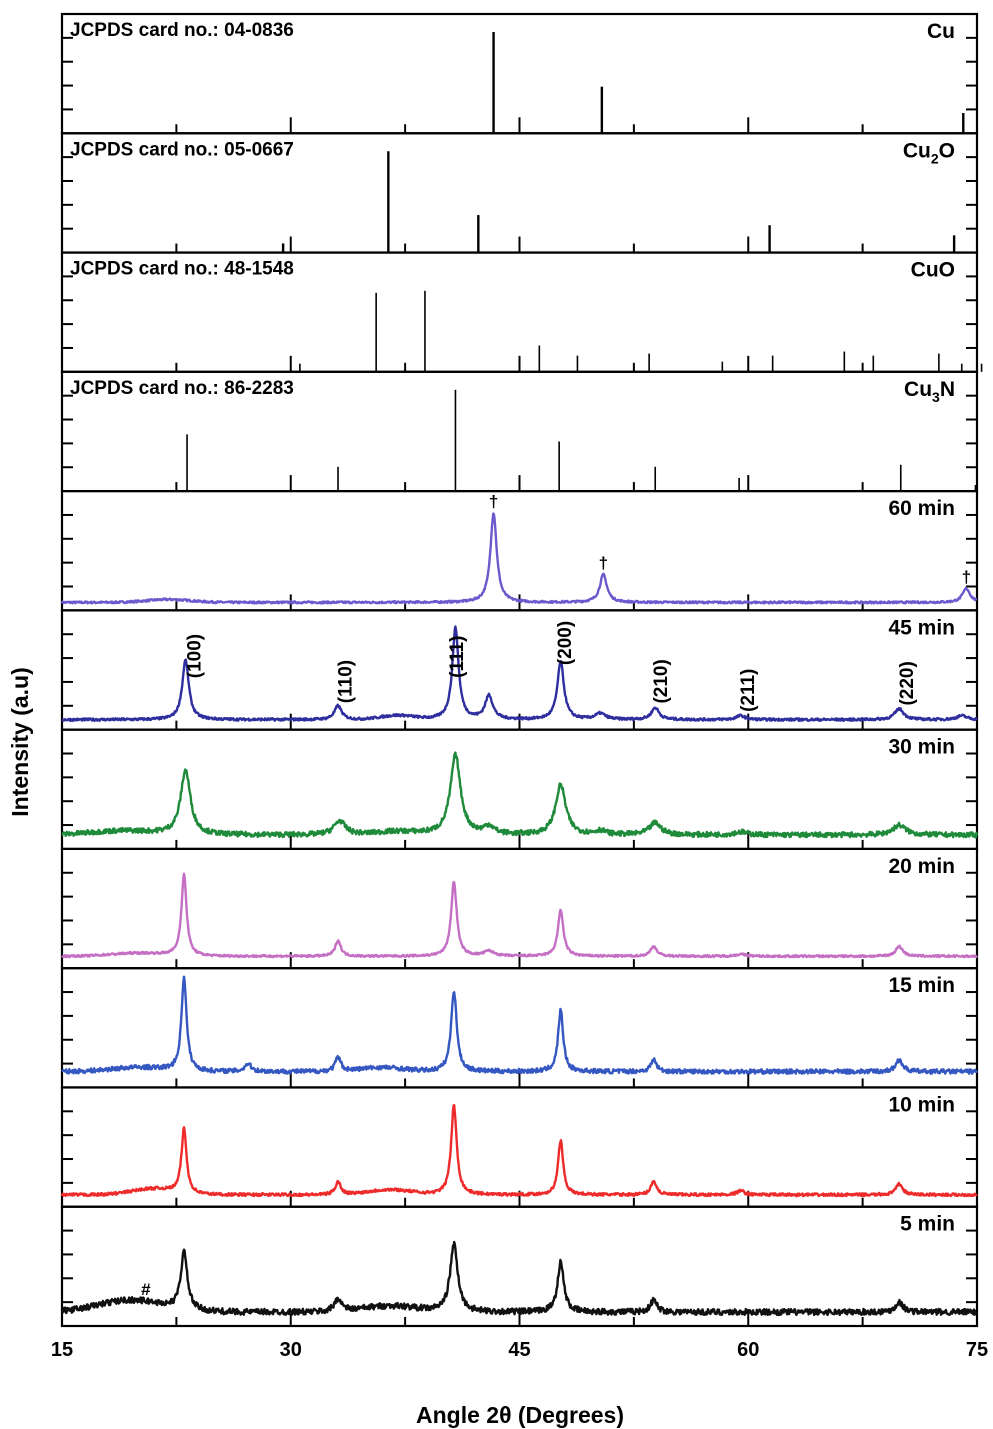 This screenshot has width=993, height=1429. What do you see at coordinates (519, 73) in the screenshot?
I see `panel-1: JCPDS card no.: 04-0836 Cu` at bounding box center [519, 73].